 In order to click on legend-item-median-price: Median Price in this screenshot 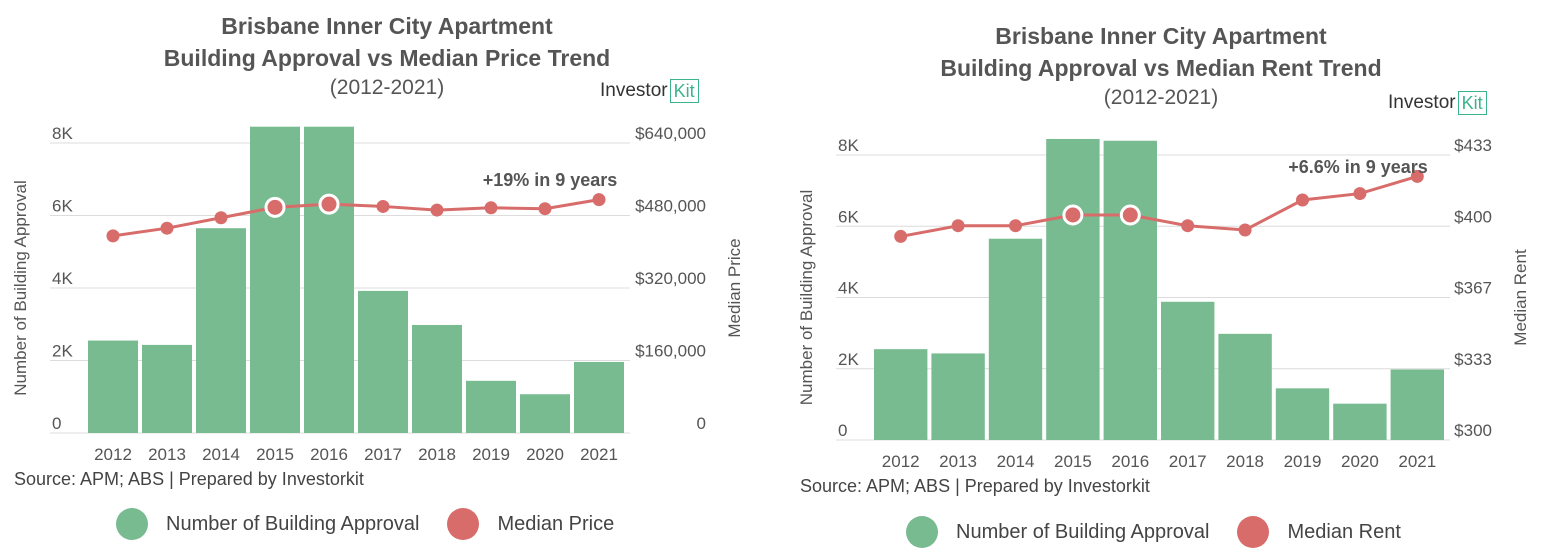, I will do `click(530, 524)`.